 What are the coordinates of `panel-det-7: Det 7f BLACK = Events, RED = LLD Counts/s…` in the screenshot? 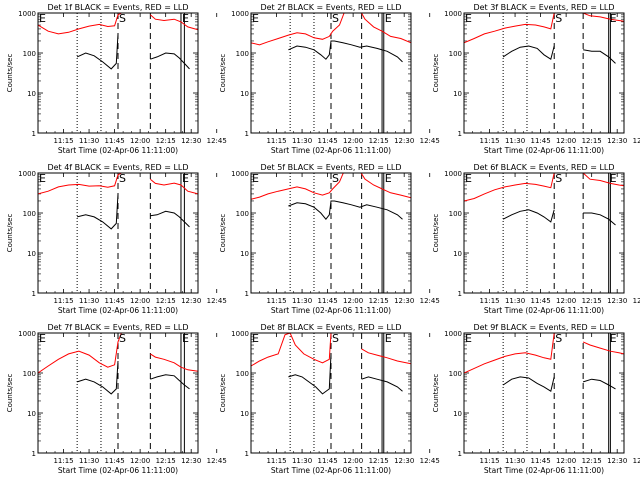 It's located at (116, 399).